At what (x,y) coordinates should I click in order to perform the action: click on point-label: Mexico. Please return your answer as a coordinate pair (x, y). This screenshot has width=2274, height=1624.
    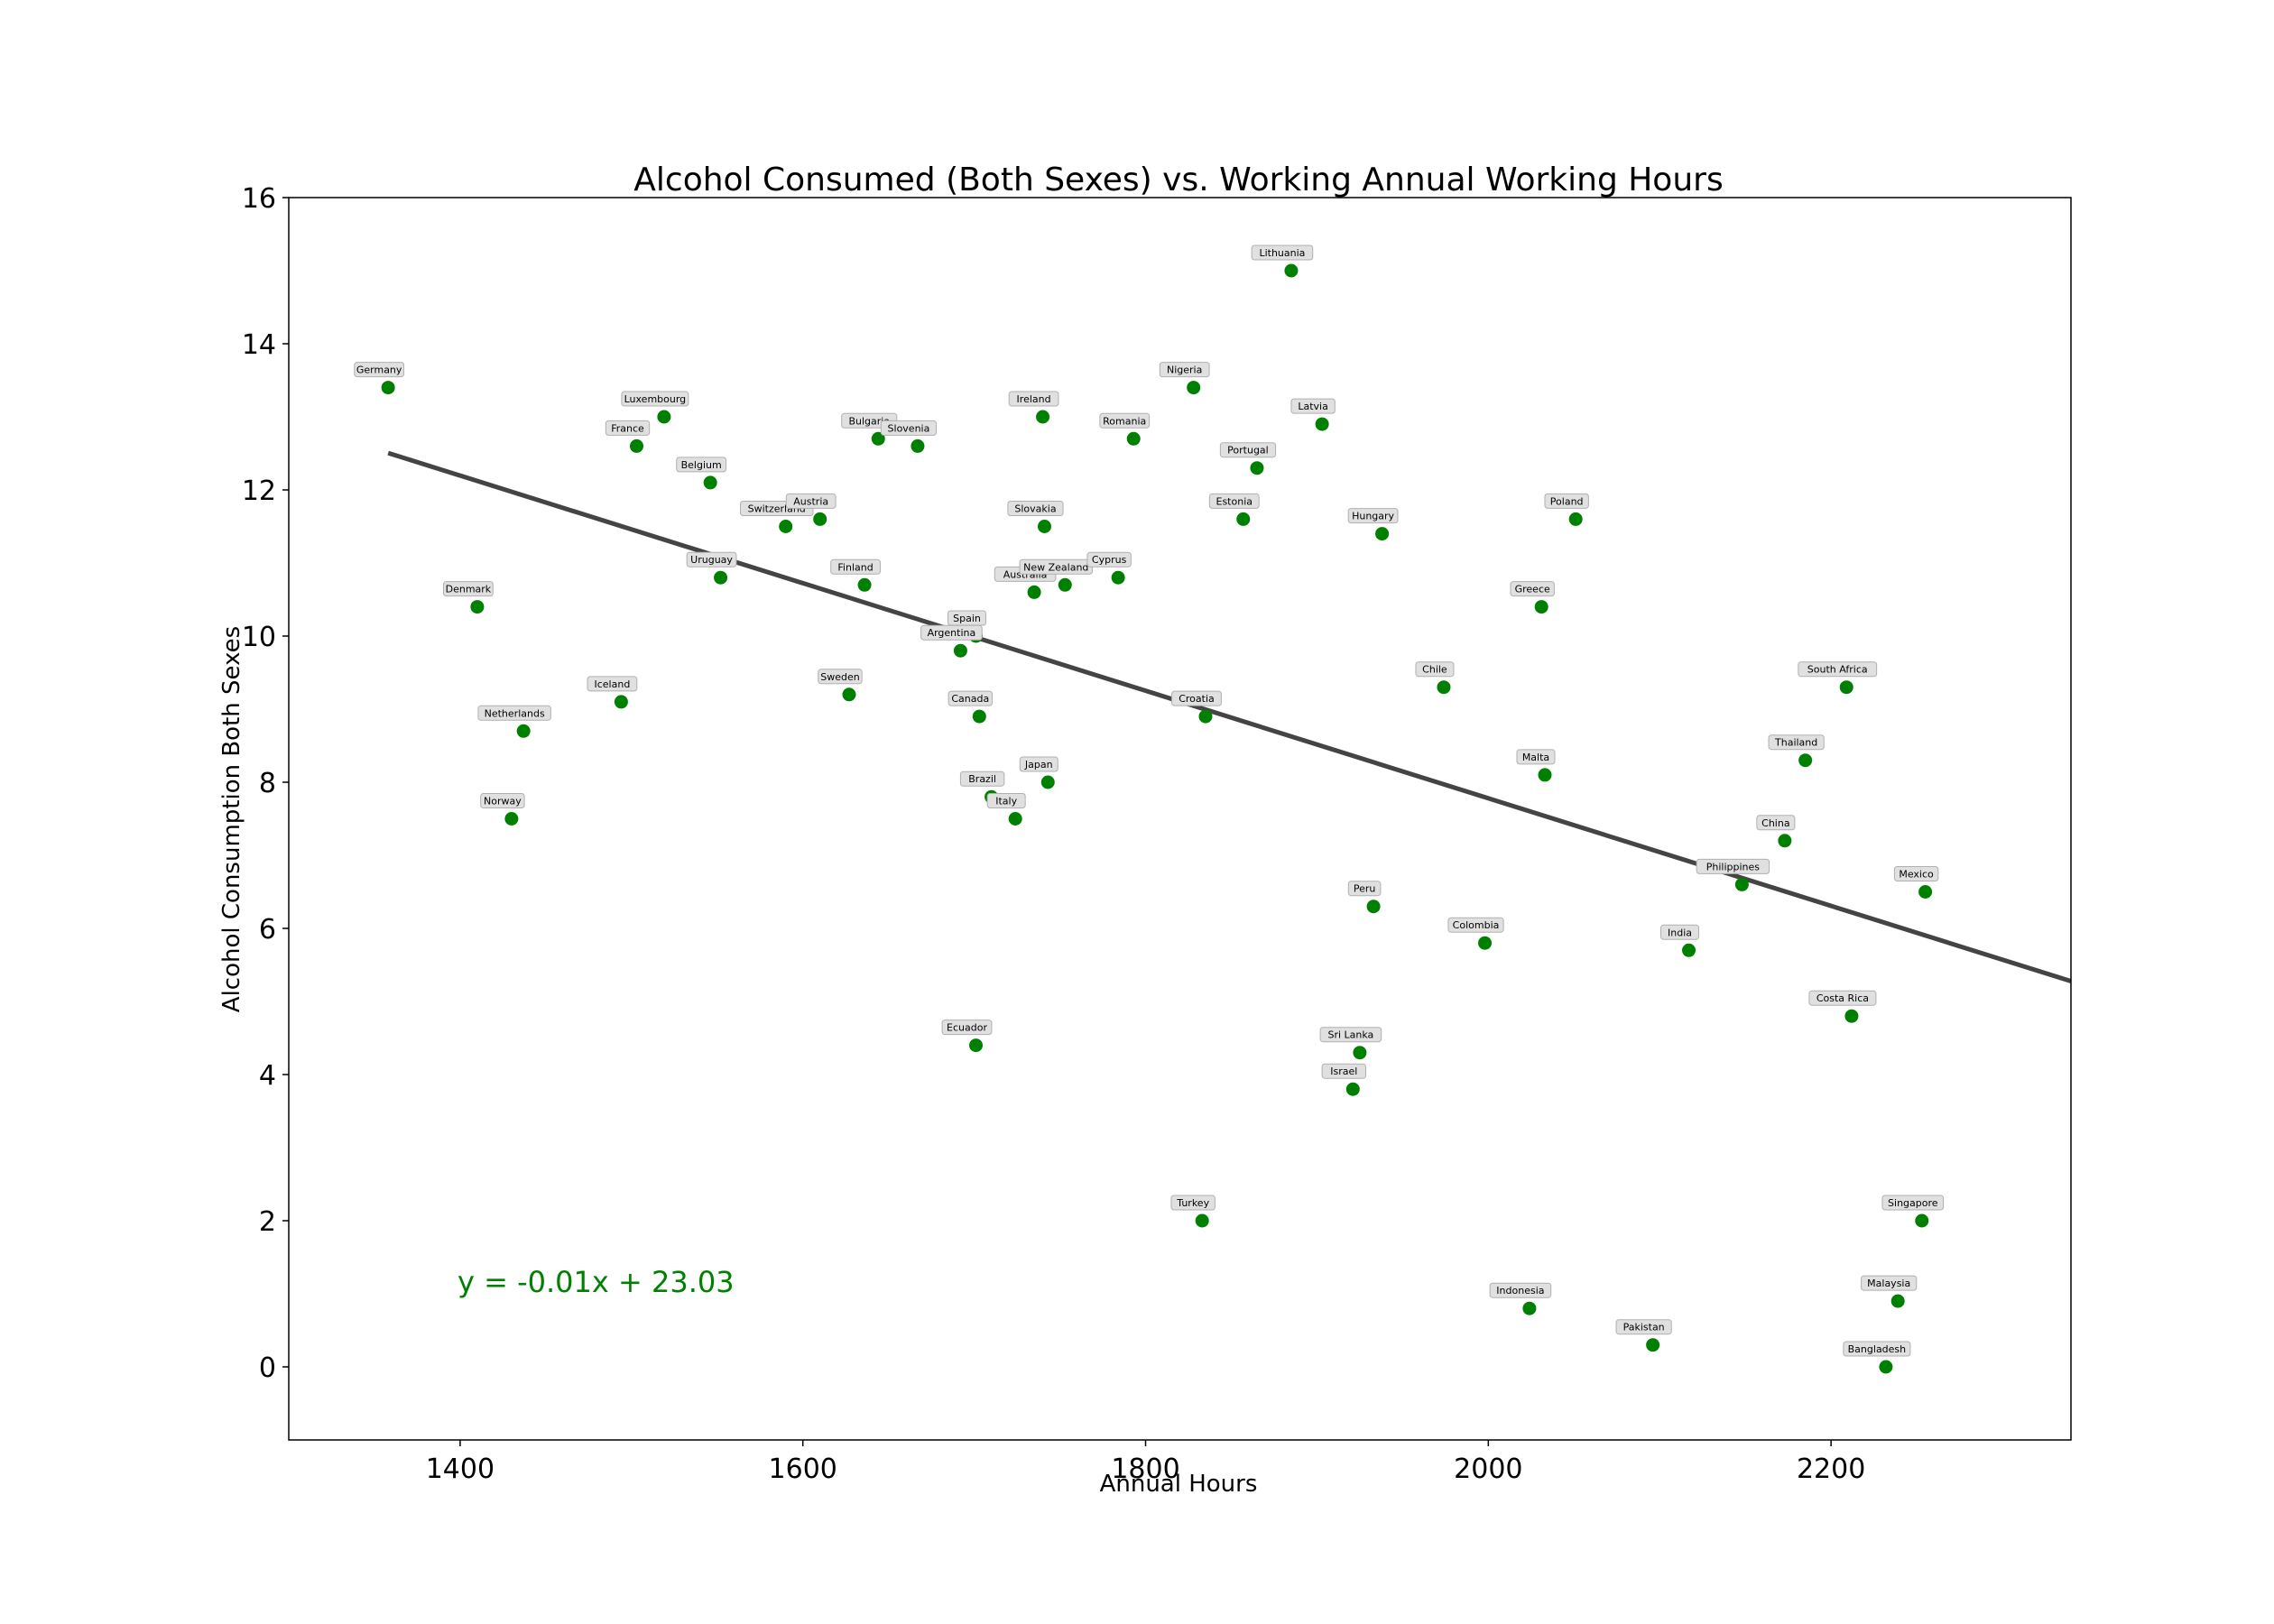
    Looking at the image, I should click on (1917, 875).